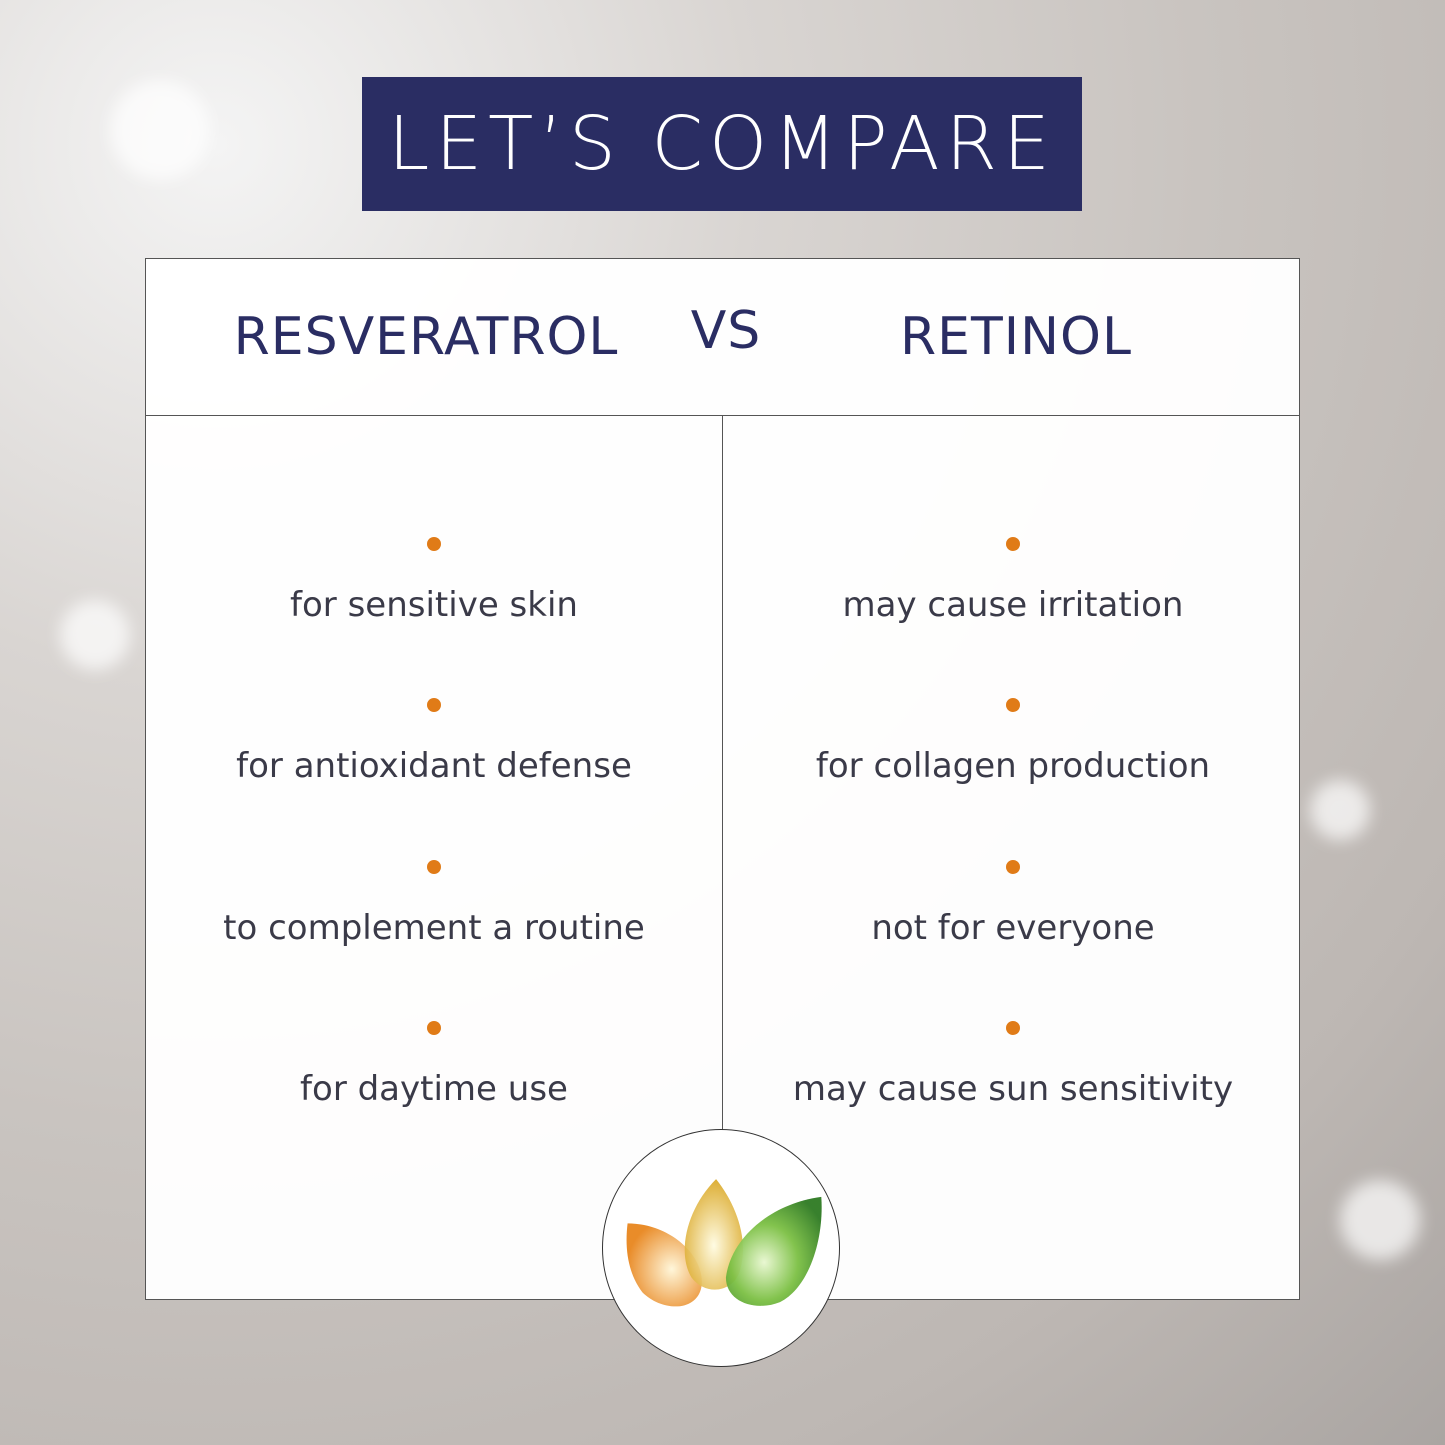 The width and height of the screenshot is (1445, 1445). I want to click on list-item: for antioxidant defense, so click(434, 742).